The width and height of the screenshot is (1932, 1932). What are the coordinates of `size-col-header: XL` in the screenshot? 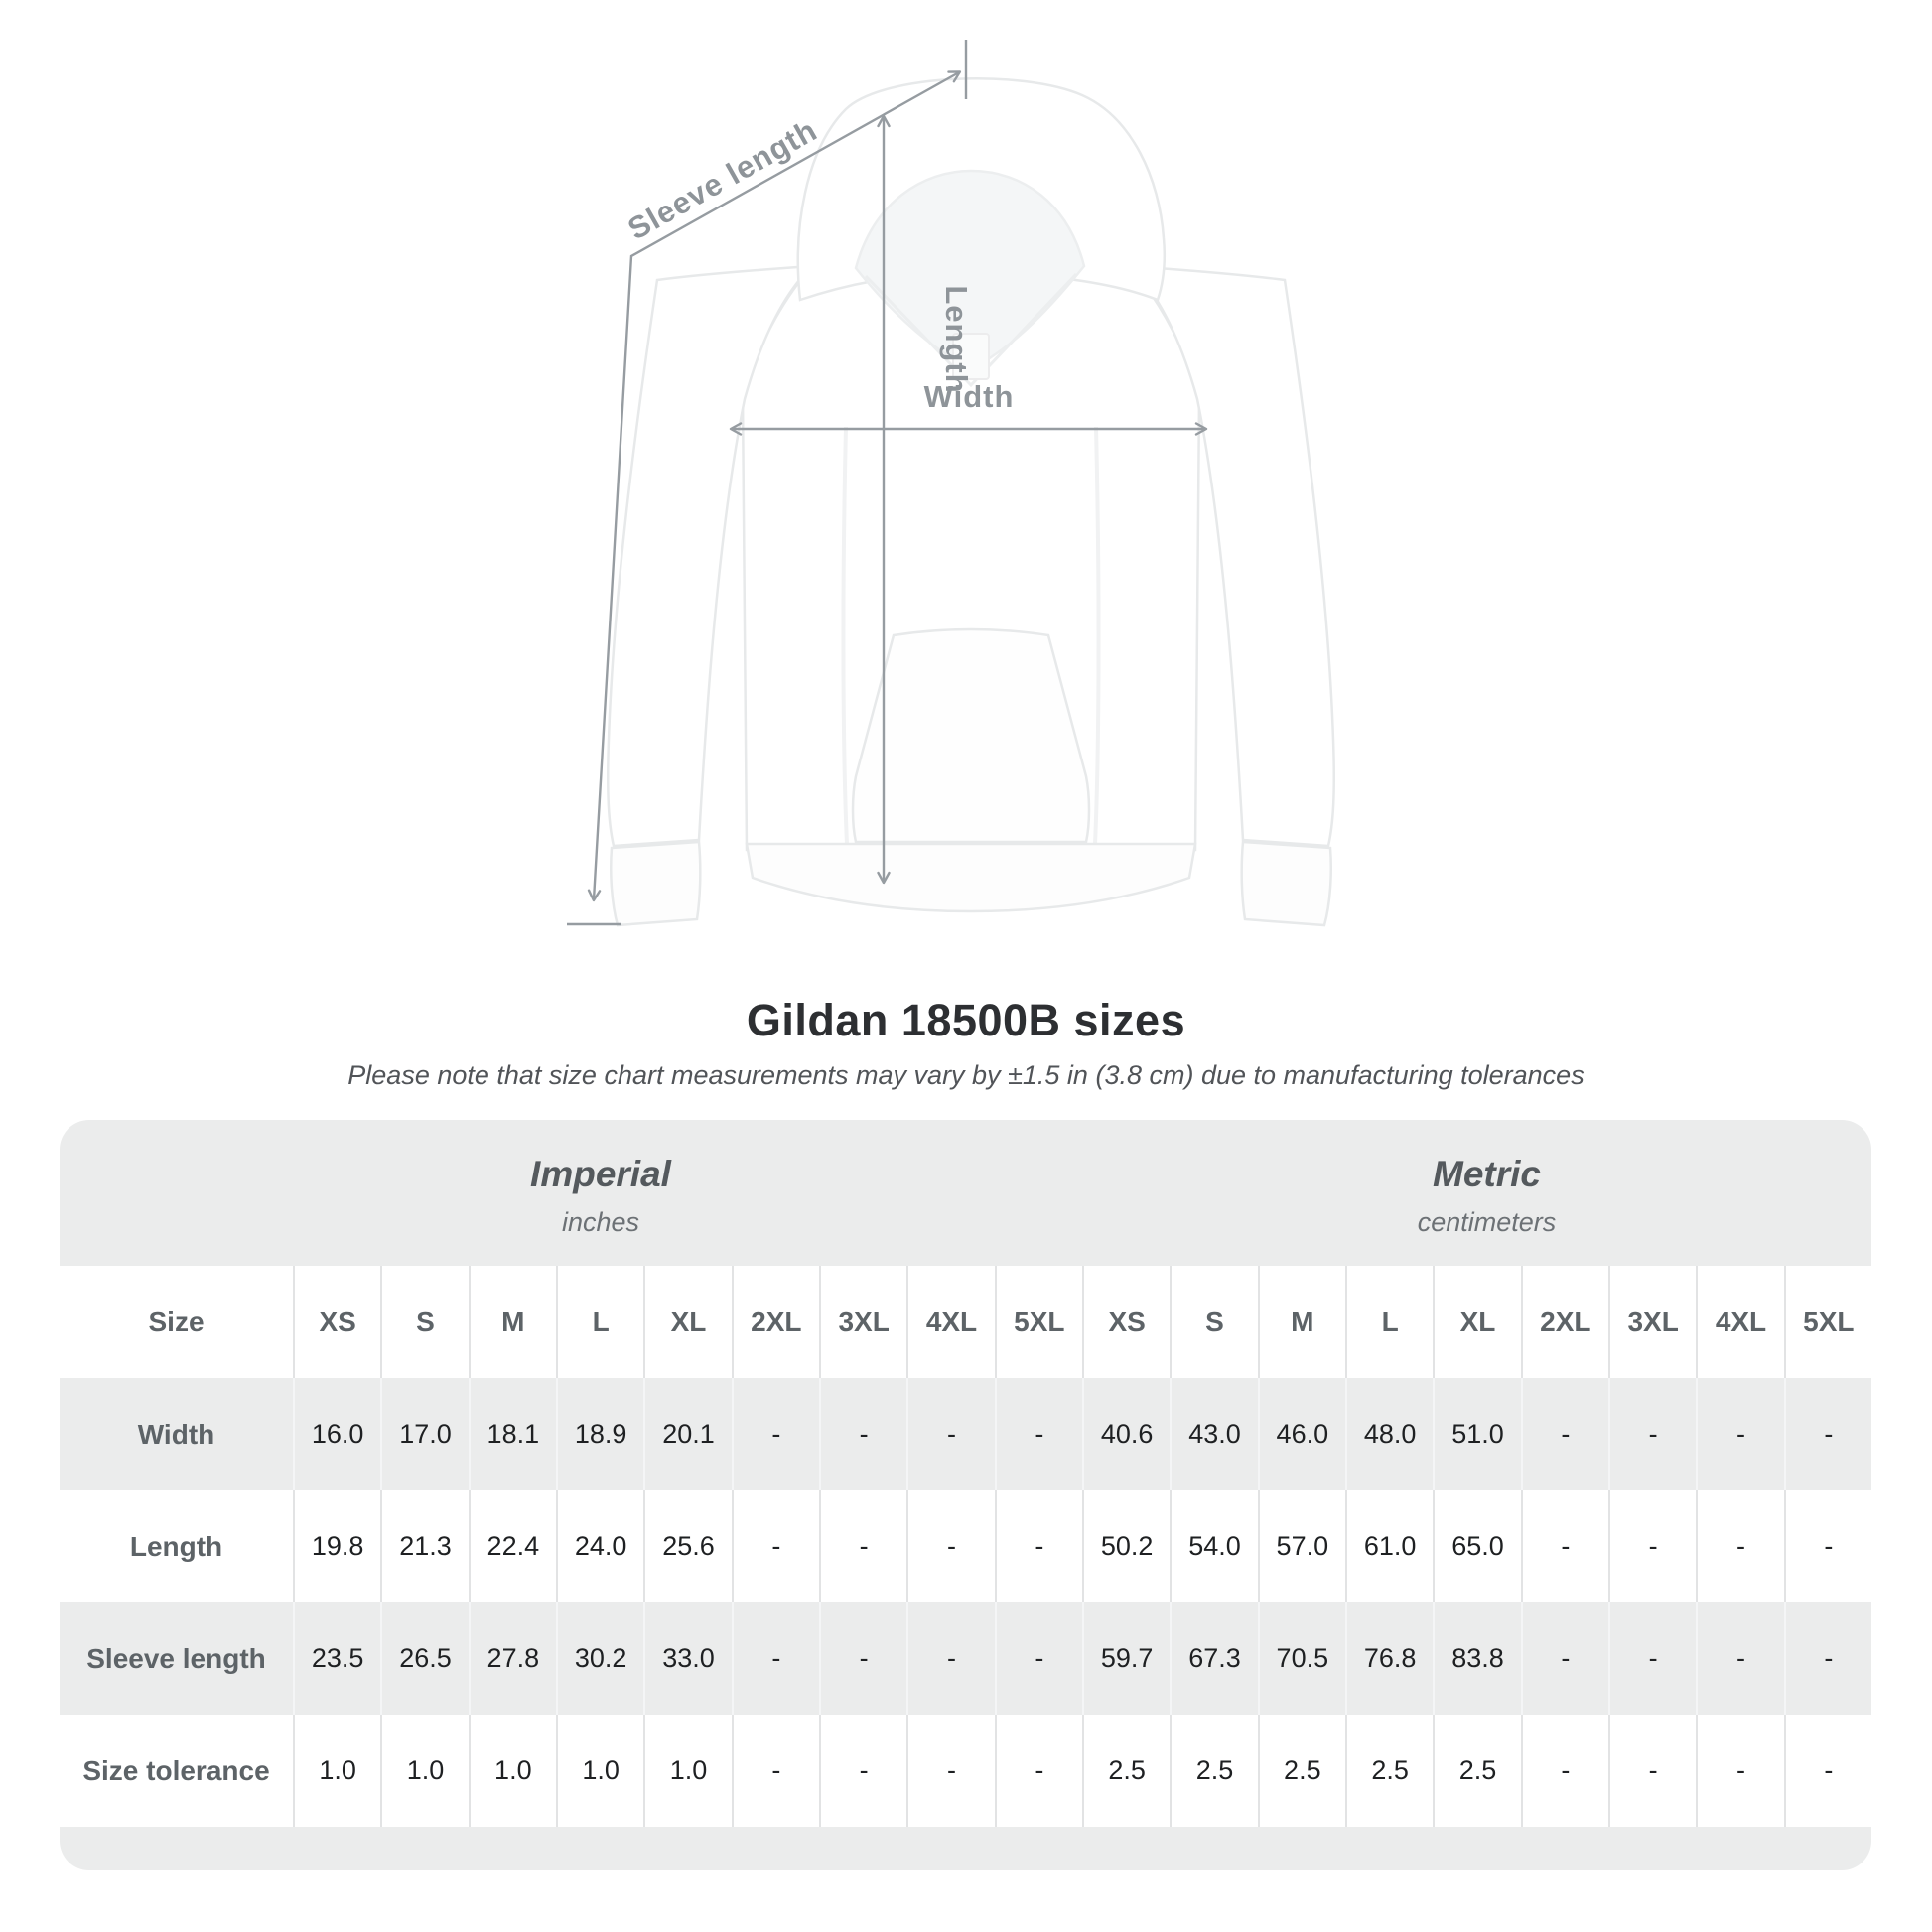 It's located at (1477, 1322).